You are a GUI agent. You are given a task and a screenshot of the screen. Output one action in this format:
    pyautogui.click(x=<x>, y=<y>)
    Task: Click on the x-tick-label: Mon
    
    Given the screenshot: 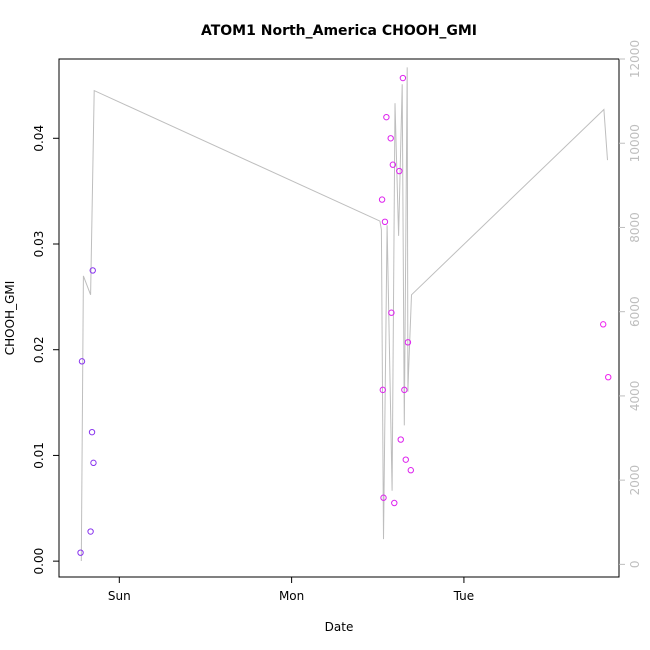 What is the action you would take?
    pyautogui.click(x=291, y=596)
    